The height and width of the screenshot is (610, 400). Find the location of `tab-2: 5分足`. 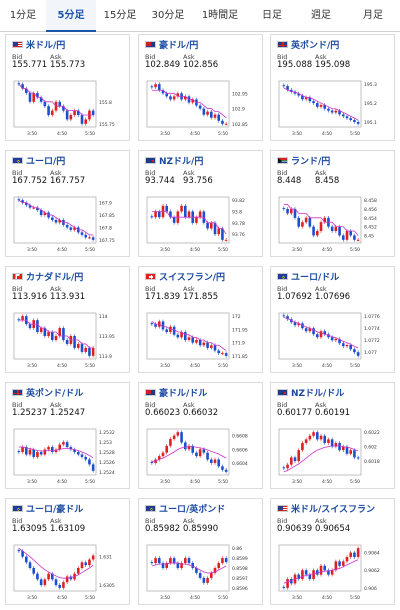

tab-2: 5分足 is located at coordinates (71, 16).